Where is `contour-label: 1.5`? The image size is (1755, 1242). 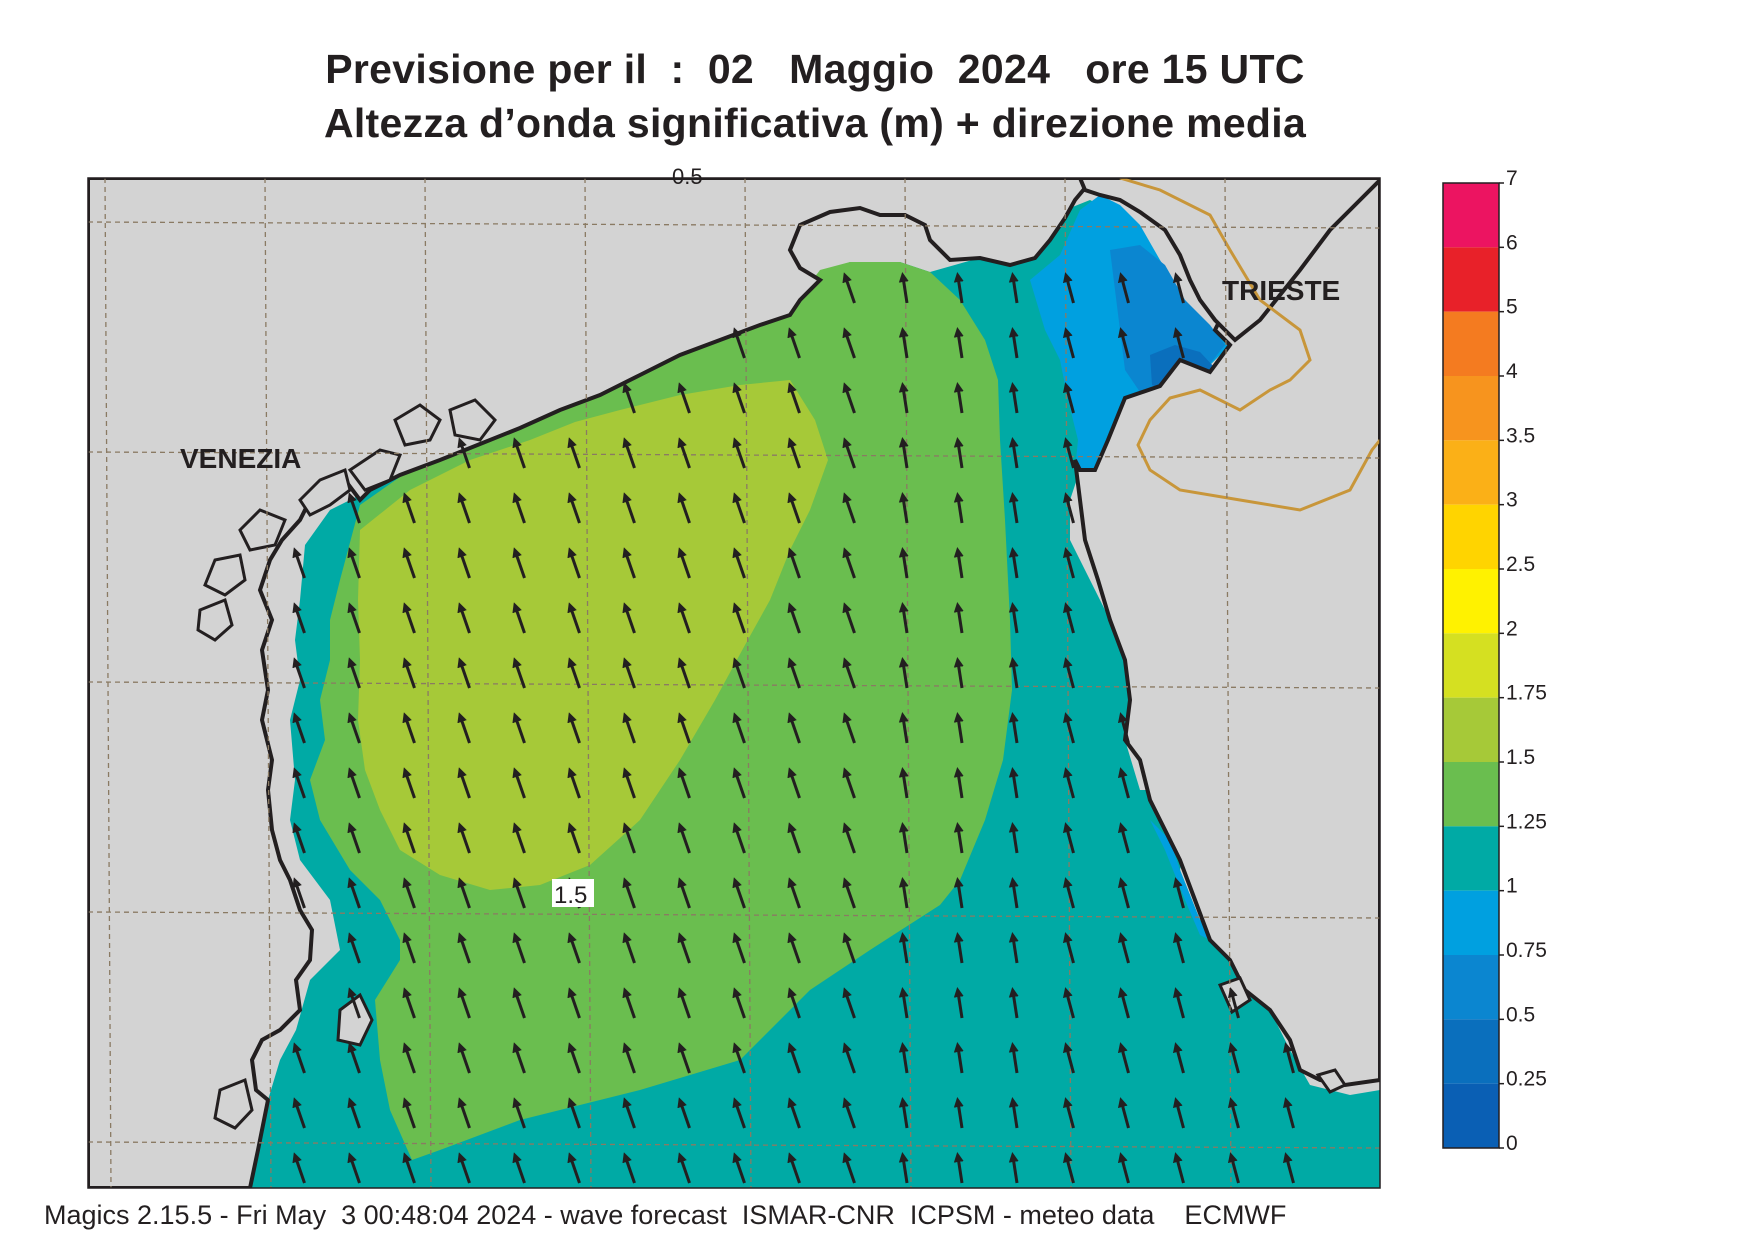
contour-label: 1.5 is located at coordinates (570, 895).